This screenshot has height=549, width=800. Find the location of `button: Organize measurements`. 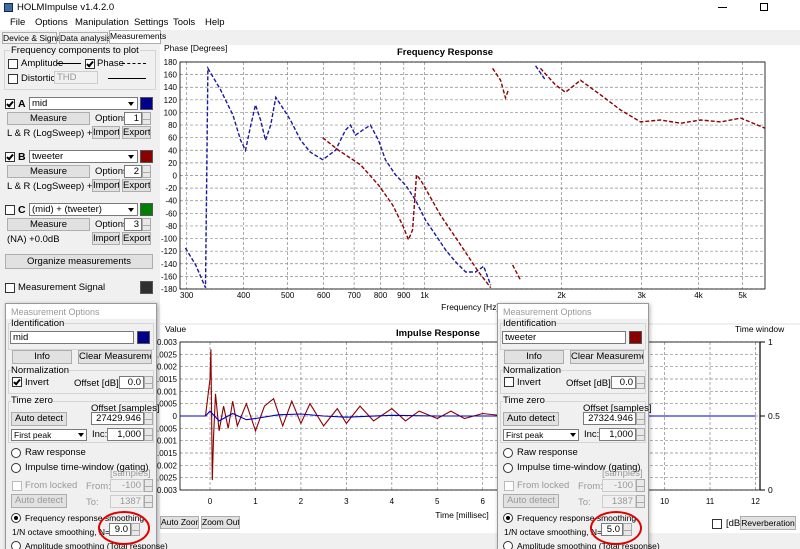

button: Organize measurements is located at coordinates (79, 261).